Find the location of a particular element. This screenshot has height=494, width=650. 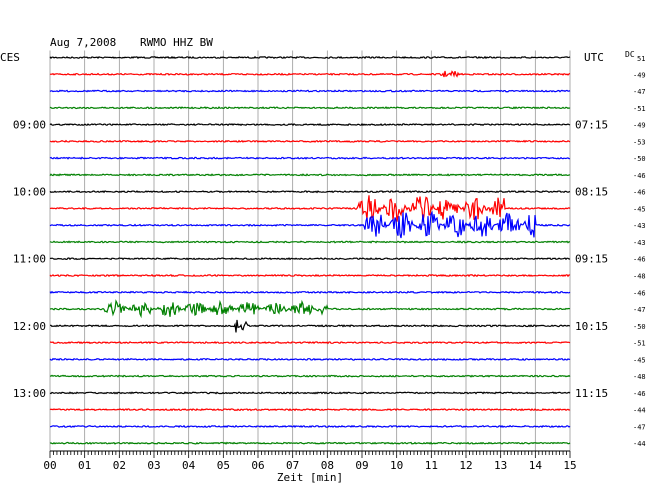

header-station: RWMO HHZ BW is located at coordinates (176, 42).